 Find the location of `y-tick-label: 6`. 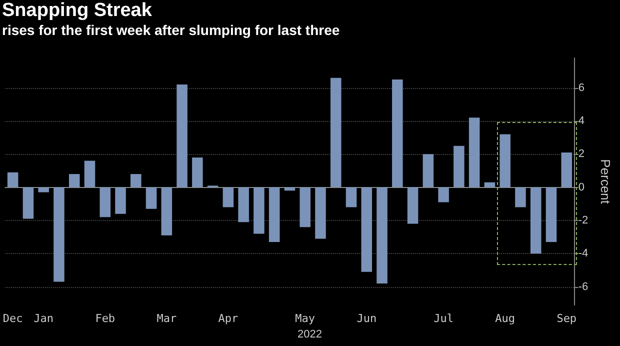

y-tick-label: 6 is located at coordinates (581, 88).